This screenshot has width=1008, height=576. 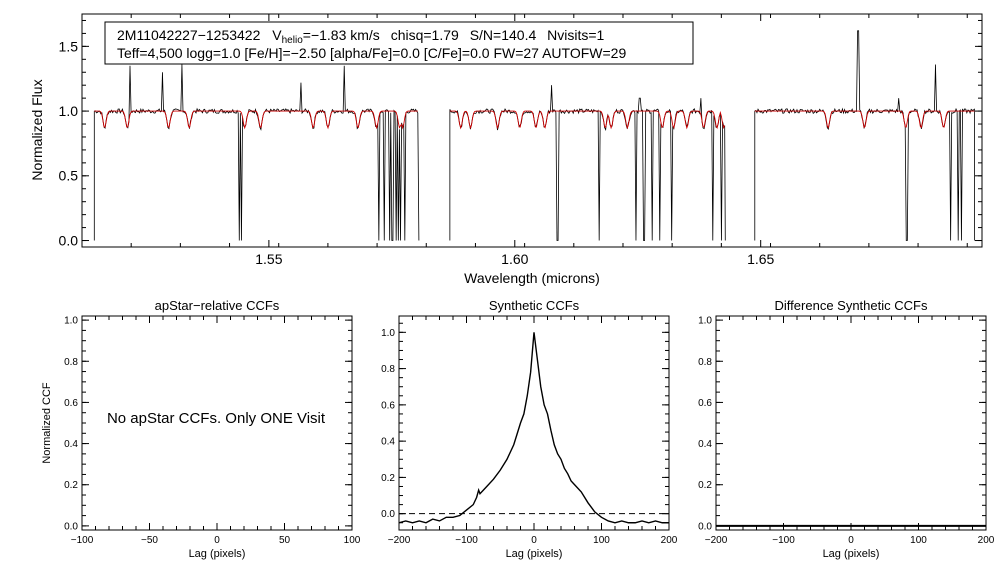 I want to click on ccf-apstar-y-tick-label: 0.6, so click(x=71, y=403).